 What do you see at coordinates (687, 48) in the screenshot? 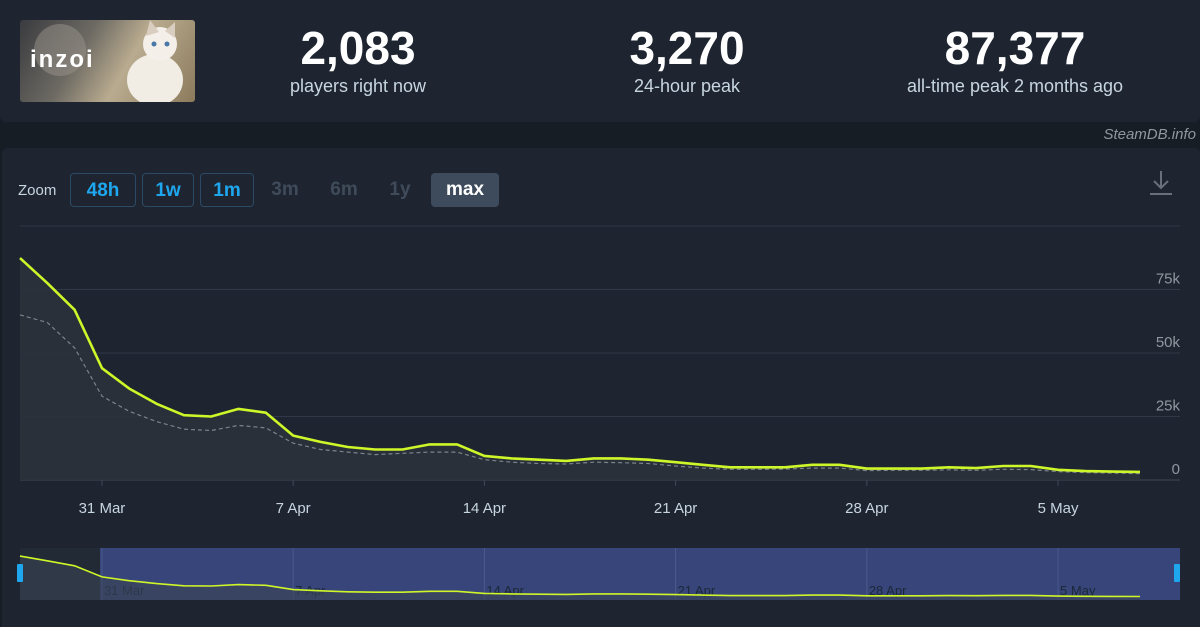
I see `peak-24h-value: 3,270` at bounding box center [687, 48].